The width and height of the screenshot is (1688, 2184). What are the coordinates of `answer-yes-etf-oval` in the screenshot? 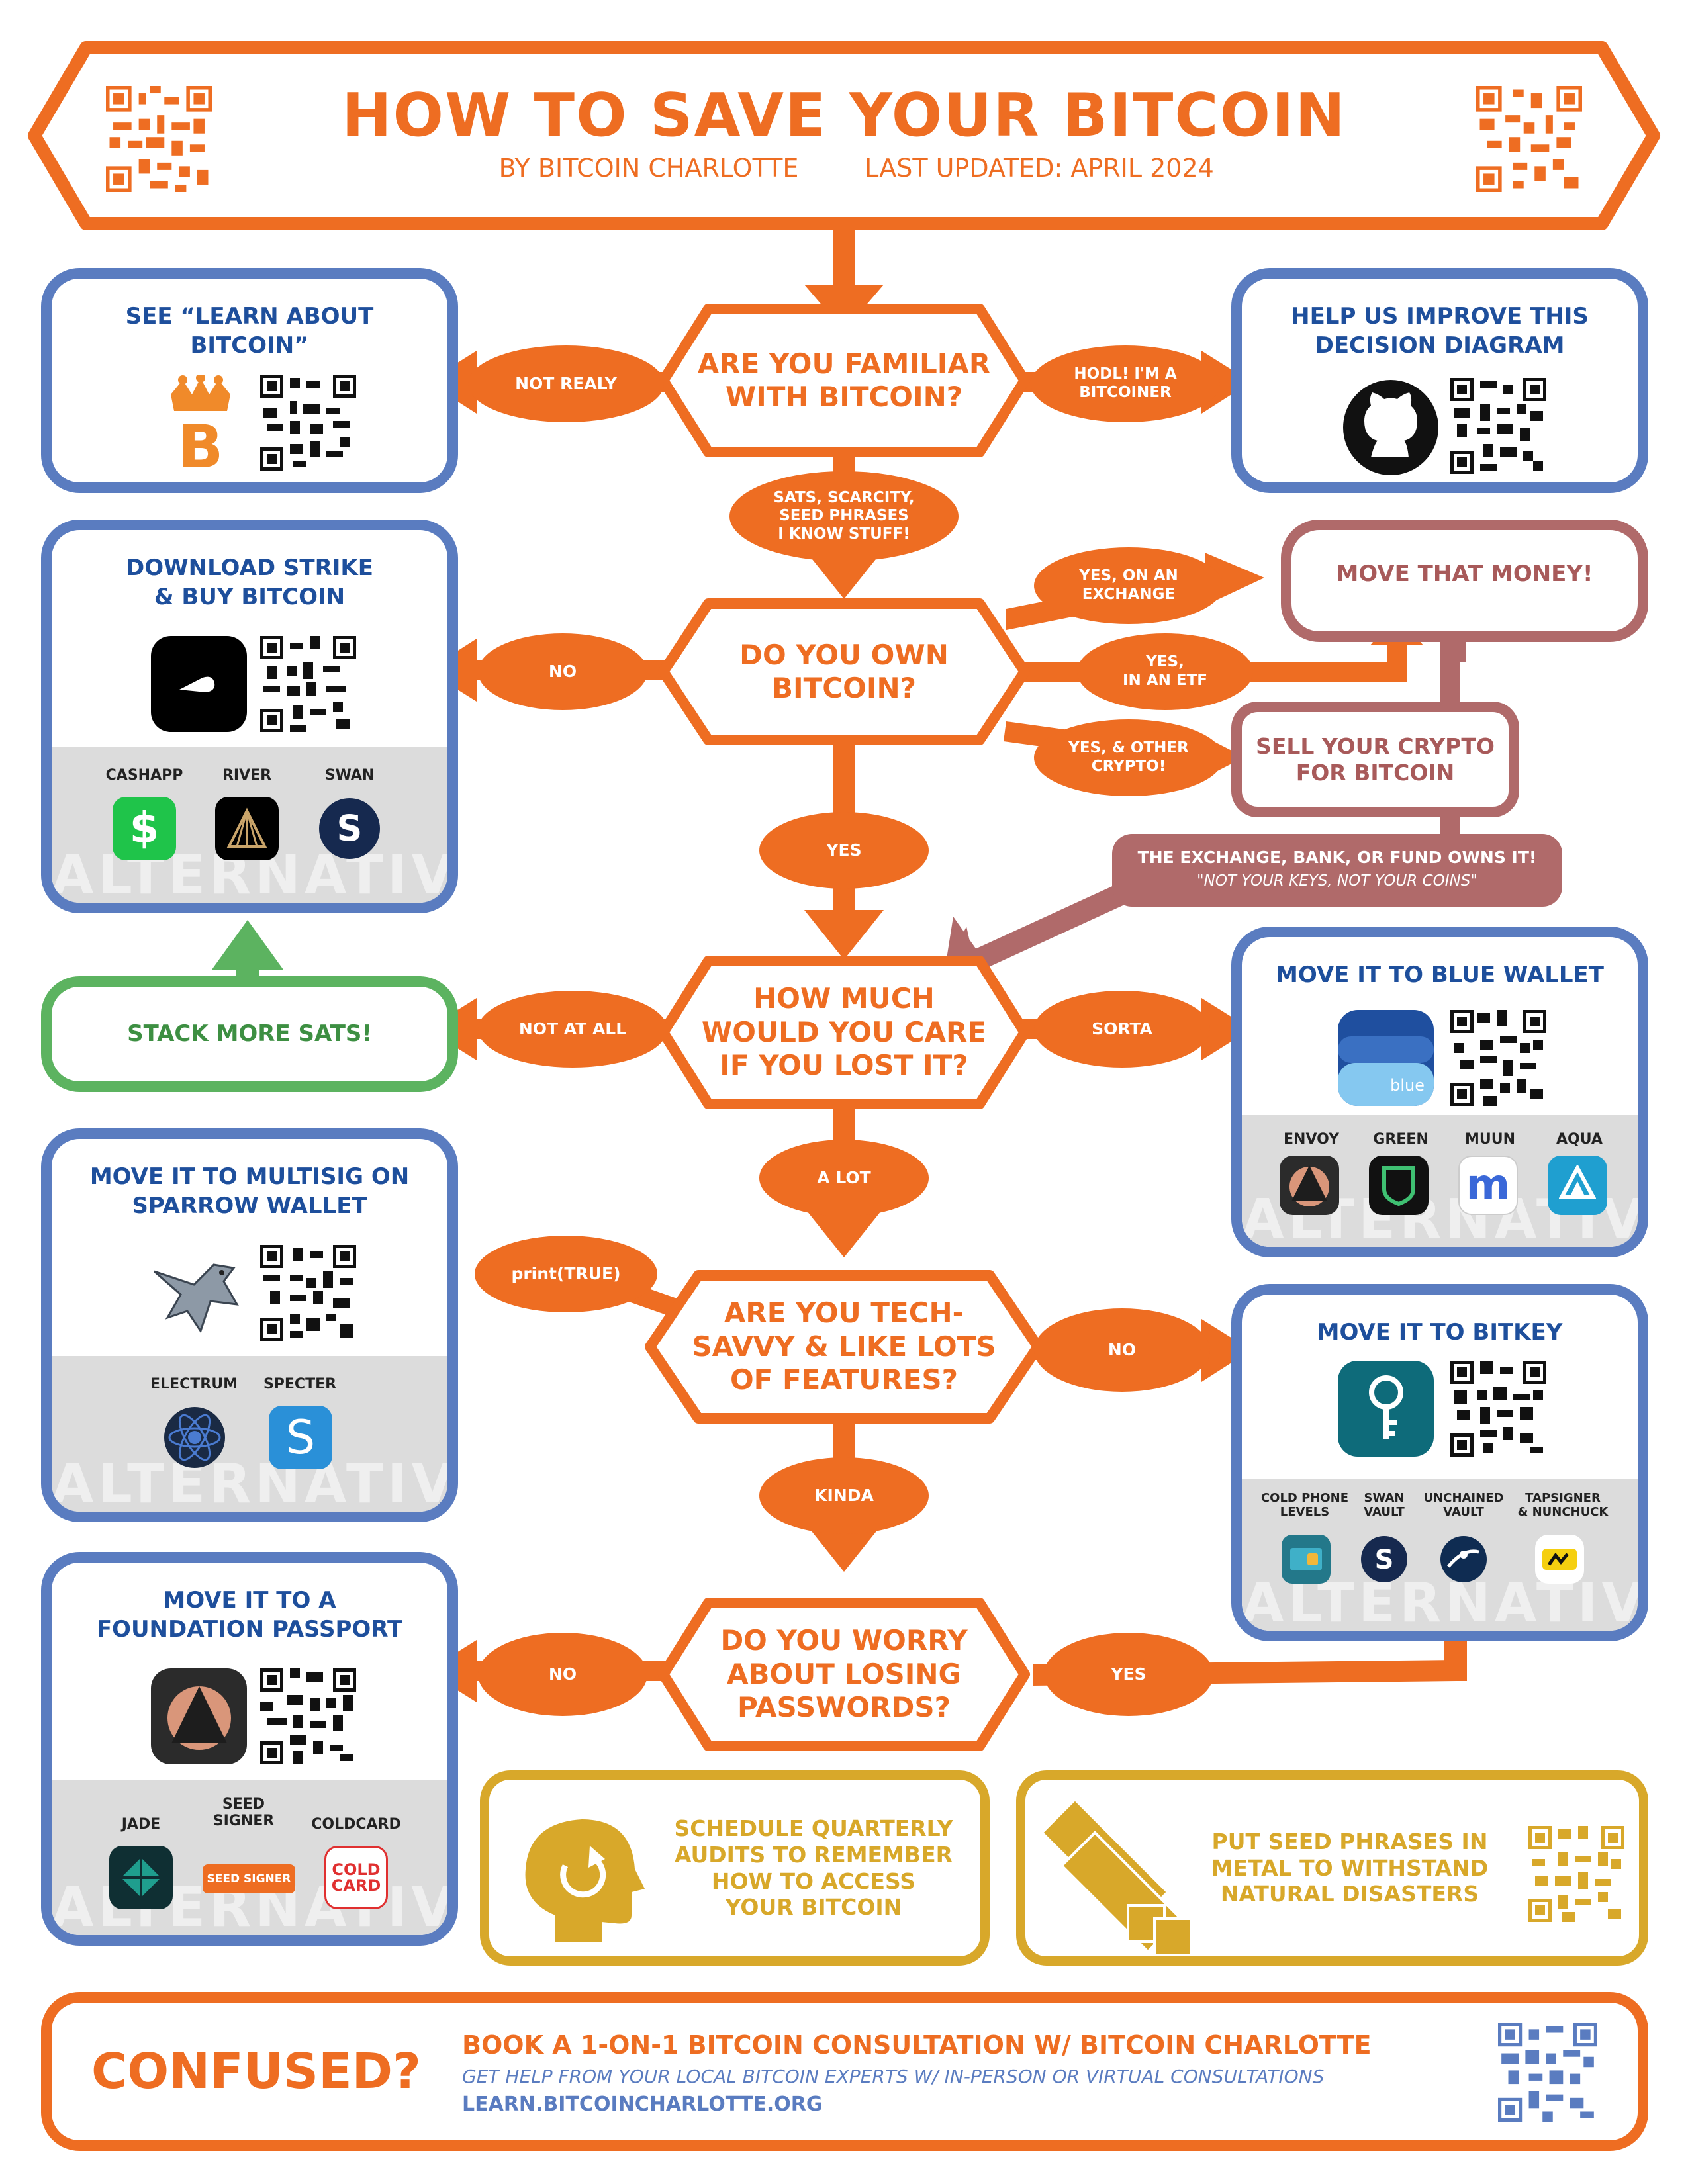 It's located at (1165, 671).